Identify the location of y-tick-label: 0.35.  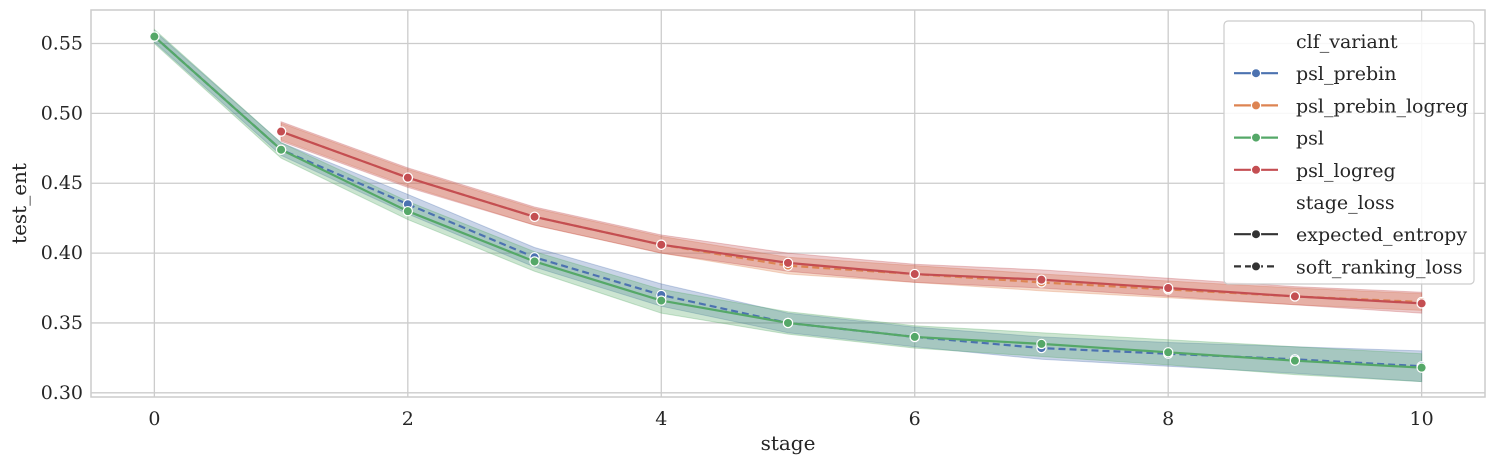
(62, 323).